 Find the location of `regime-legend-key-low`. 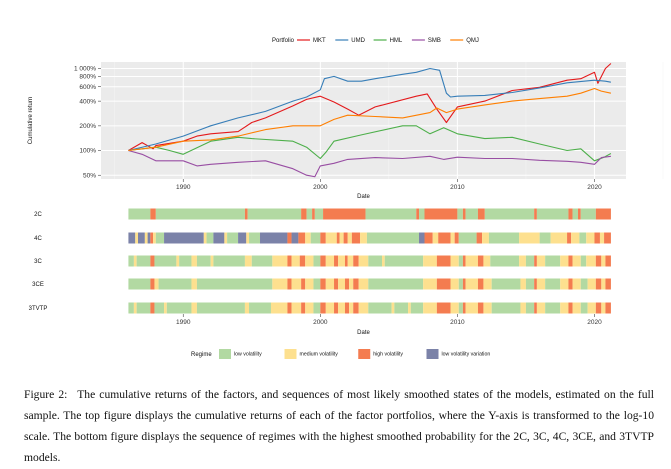

regime-legend-key-low is located at coordinates (225, 354).